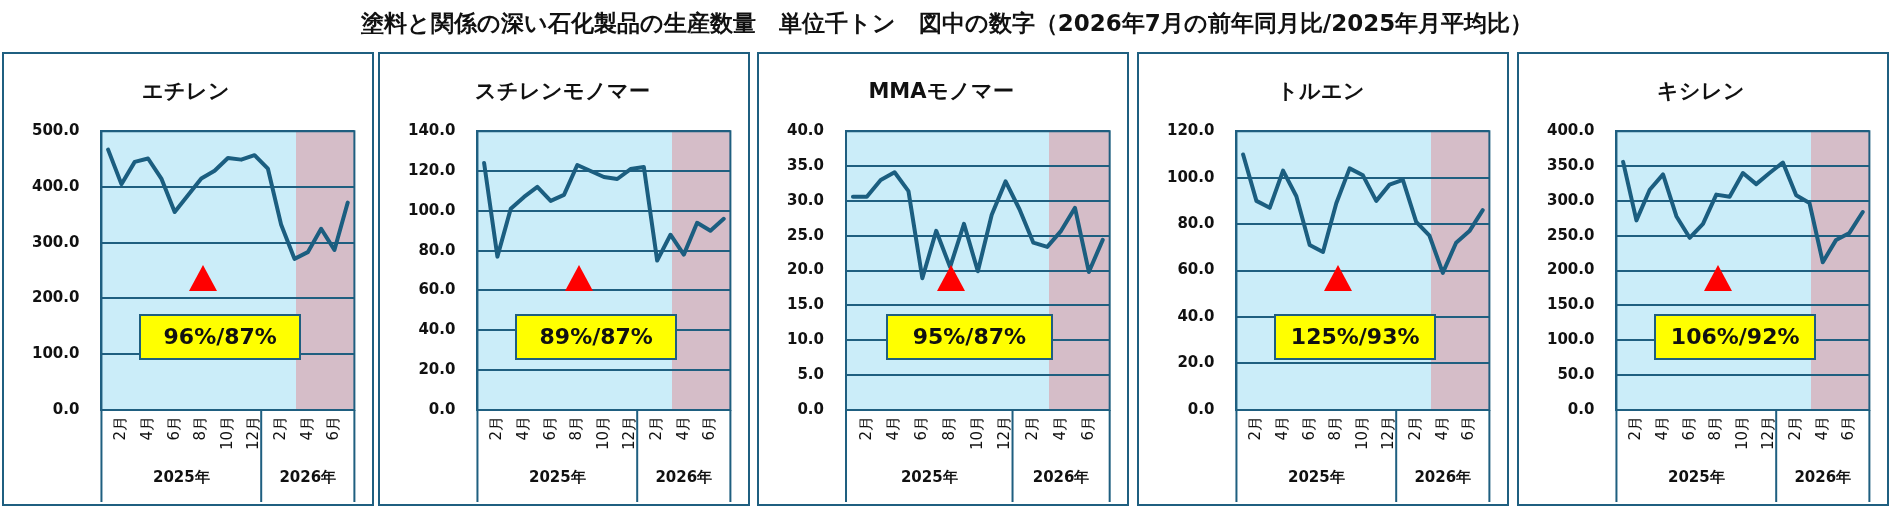 This screenshot has height=509, width=1894. Describe the element at coordinates (805, 339) in the screenshot. I see `y-tick-label: 10.0` at that location.